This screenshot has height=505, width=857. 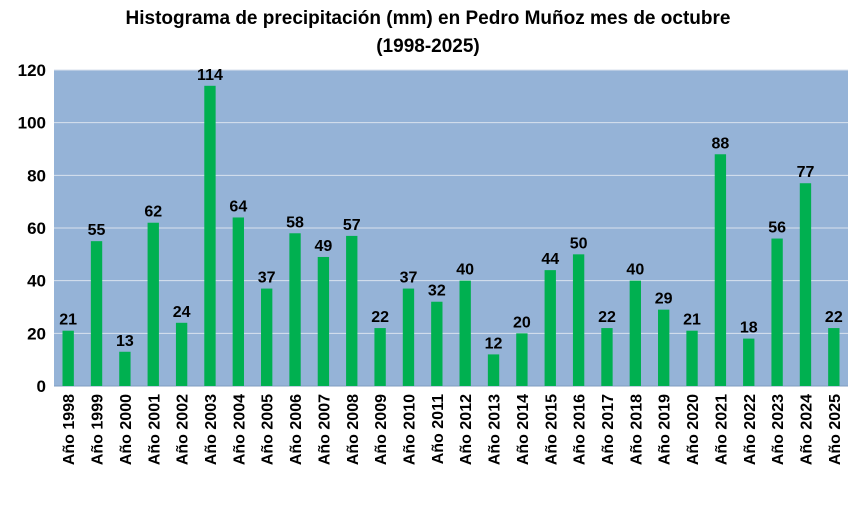 What do you see at coordinates (636, 429) in the screenshot?
I see `x-tick-label: Año 2018` at bounding box center [636, 429].